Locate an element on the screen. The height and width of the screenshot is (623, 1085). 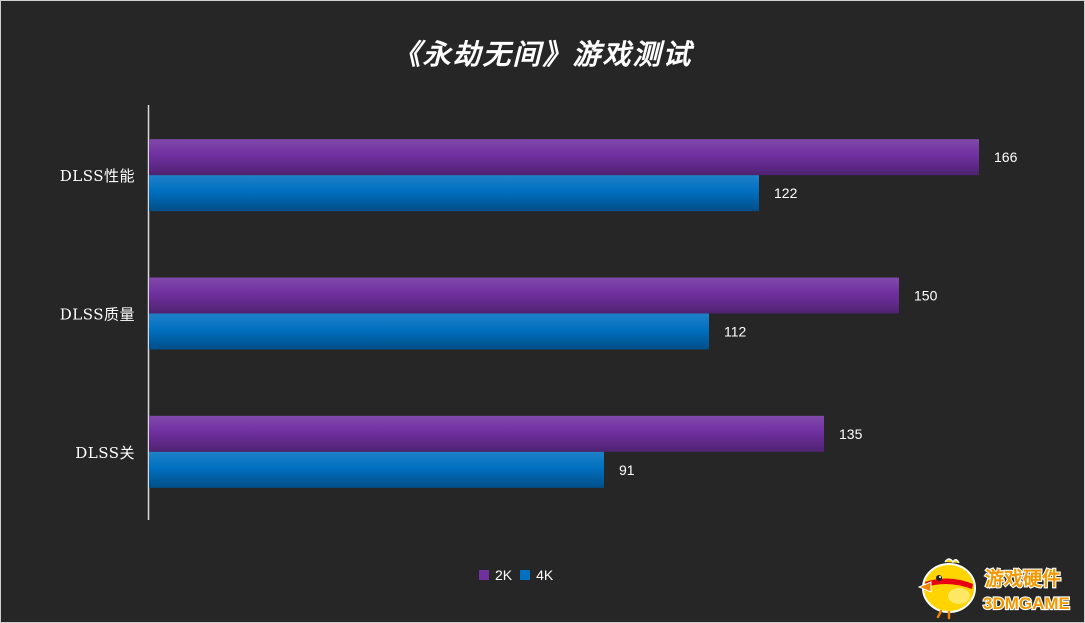
legend-label-4k: 4K is located at coordinates (545, 575).